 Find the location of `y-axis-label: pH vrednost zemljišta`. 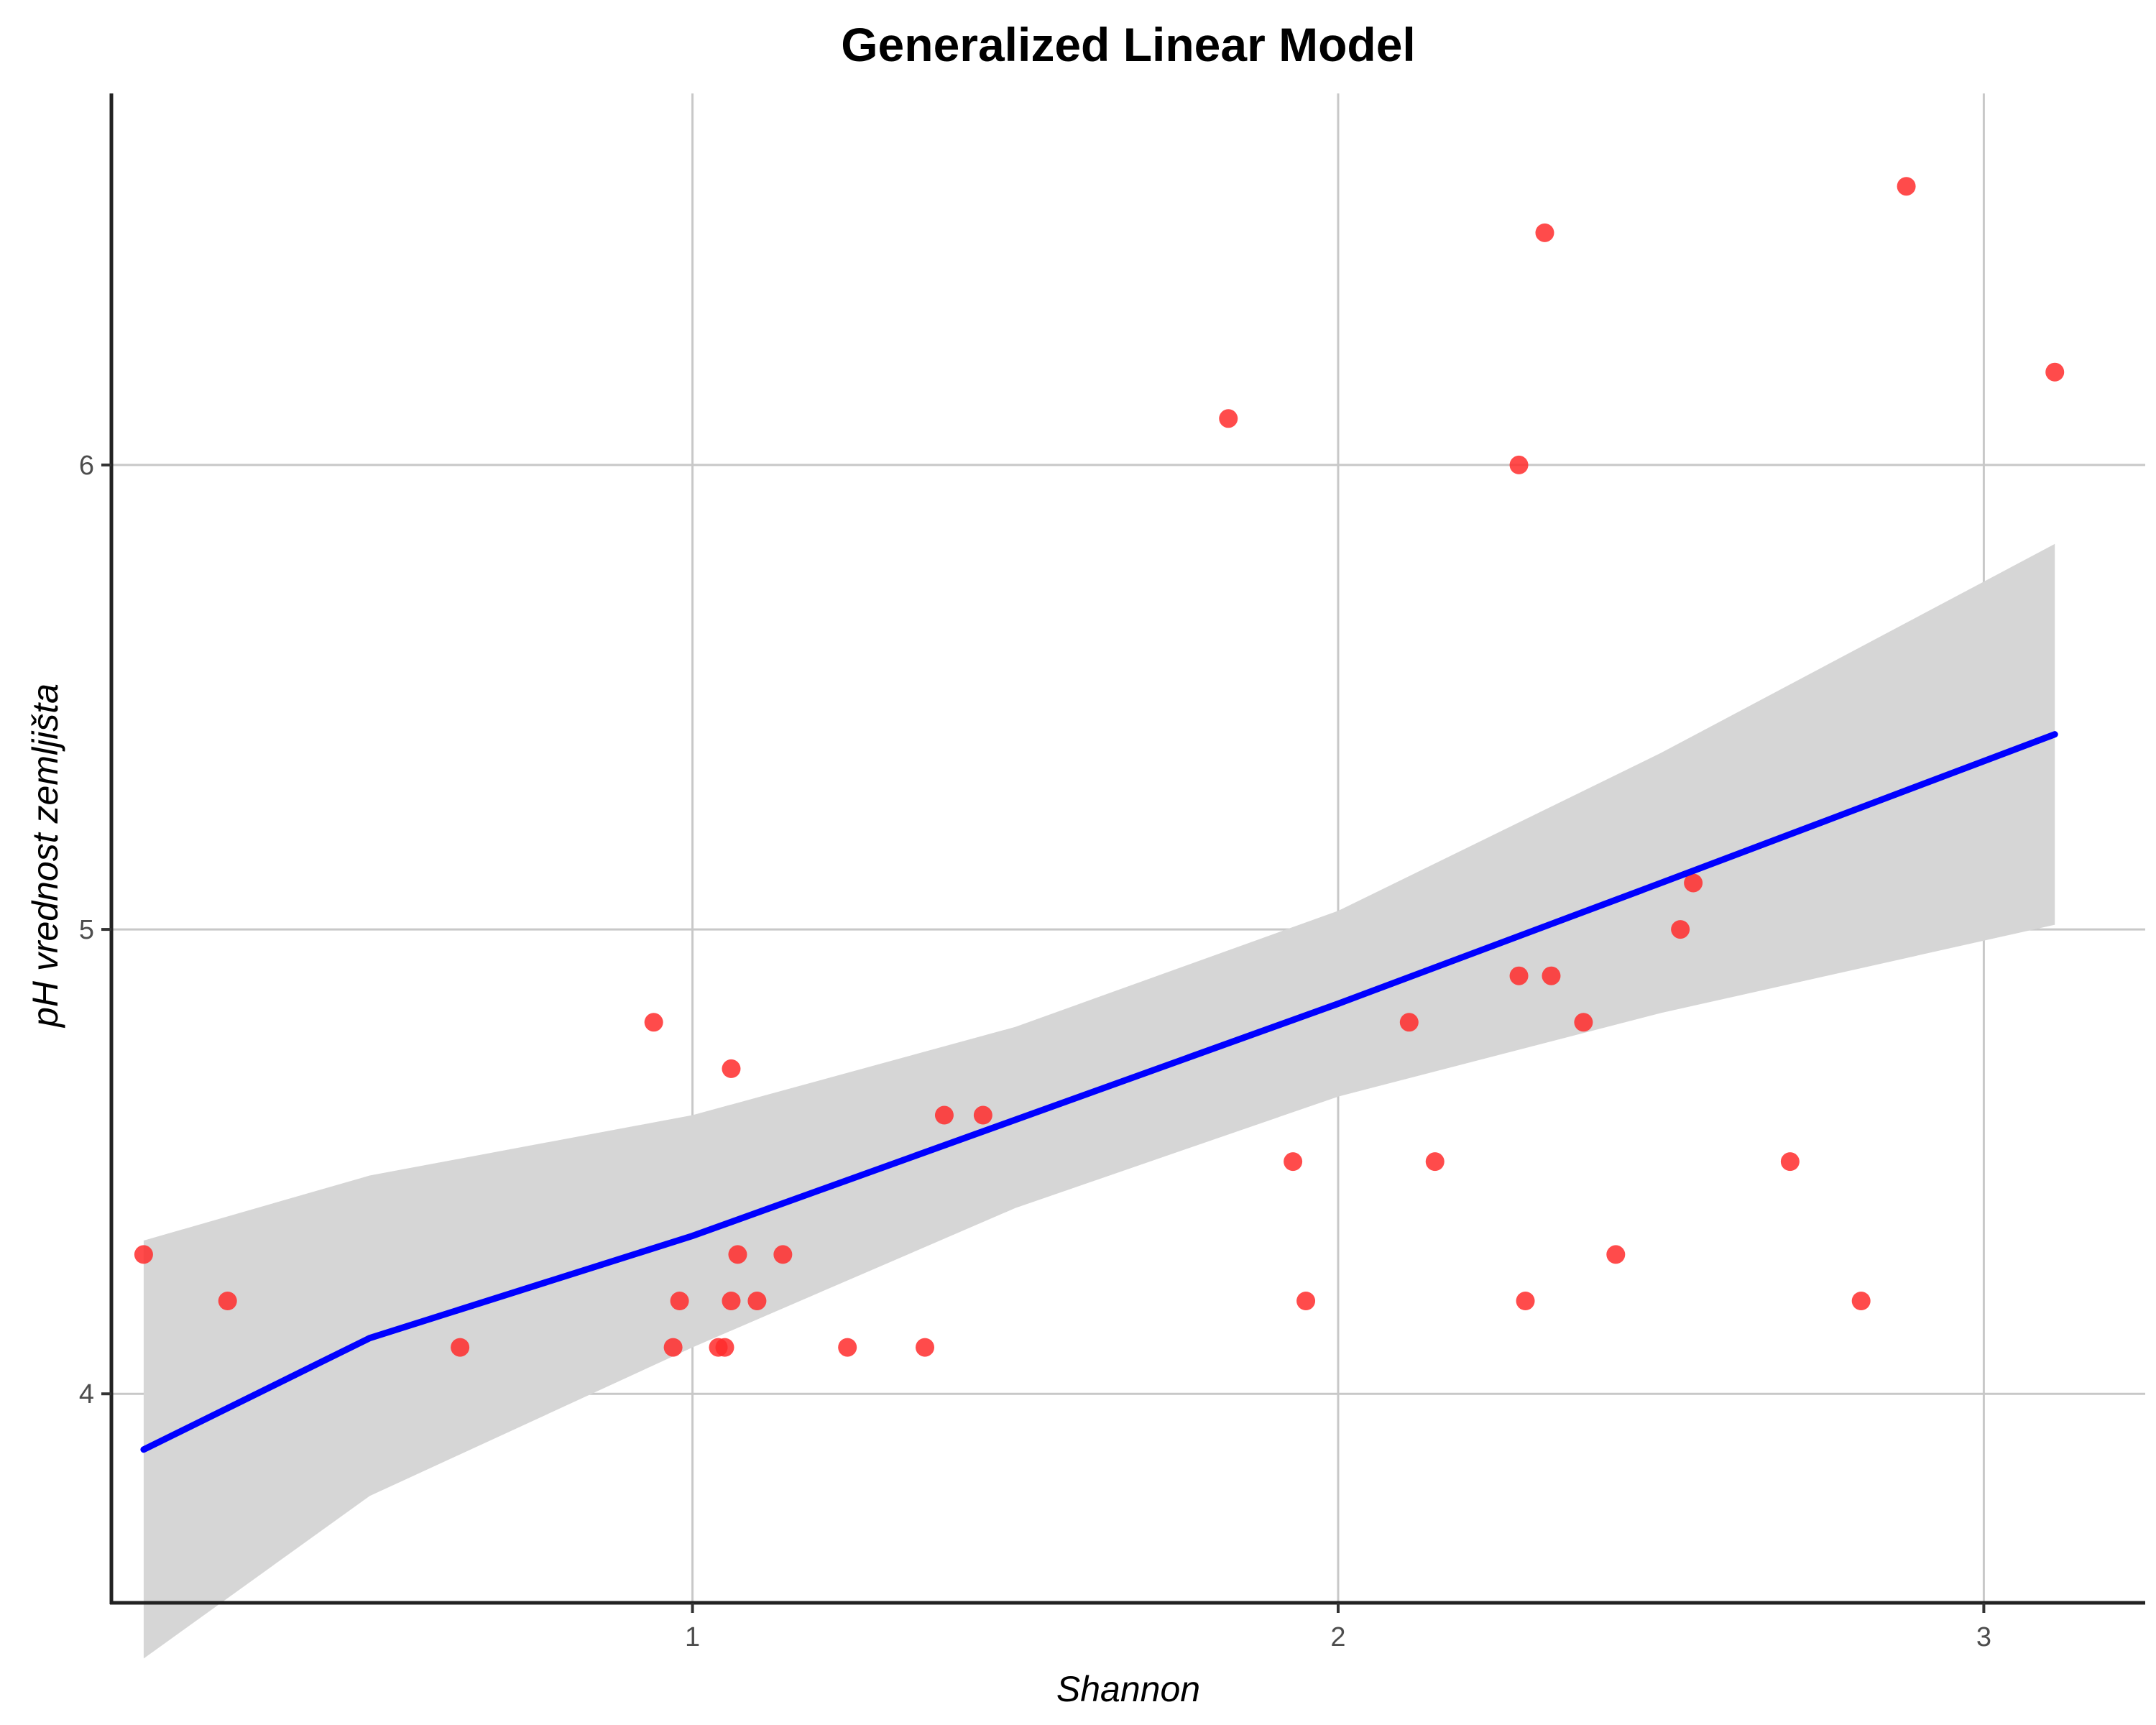

y-axis-label: pH vrednost zemljišta is located at coordinates (45, 856).